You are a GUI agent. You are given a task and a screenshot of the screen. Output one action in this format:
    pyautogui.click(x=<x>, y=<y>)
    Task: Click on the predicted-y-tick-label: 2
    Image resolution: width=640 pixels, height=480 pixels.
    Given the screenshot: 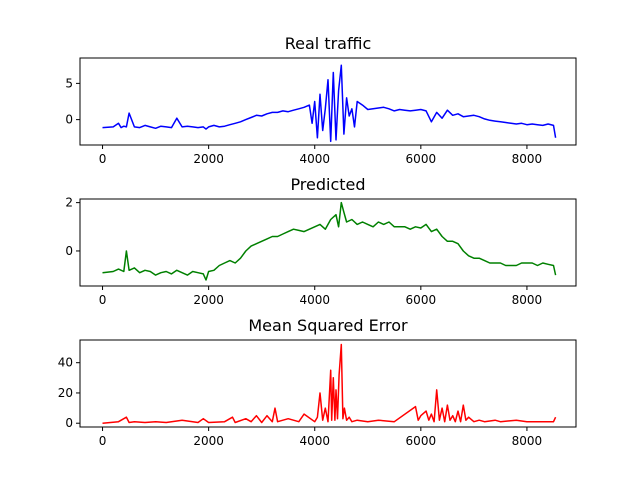 What is the action you would take?
    pyautogui.click(x=69, y=203)
    